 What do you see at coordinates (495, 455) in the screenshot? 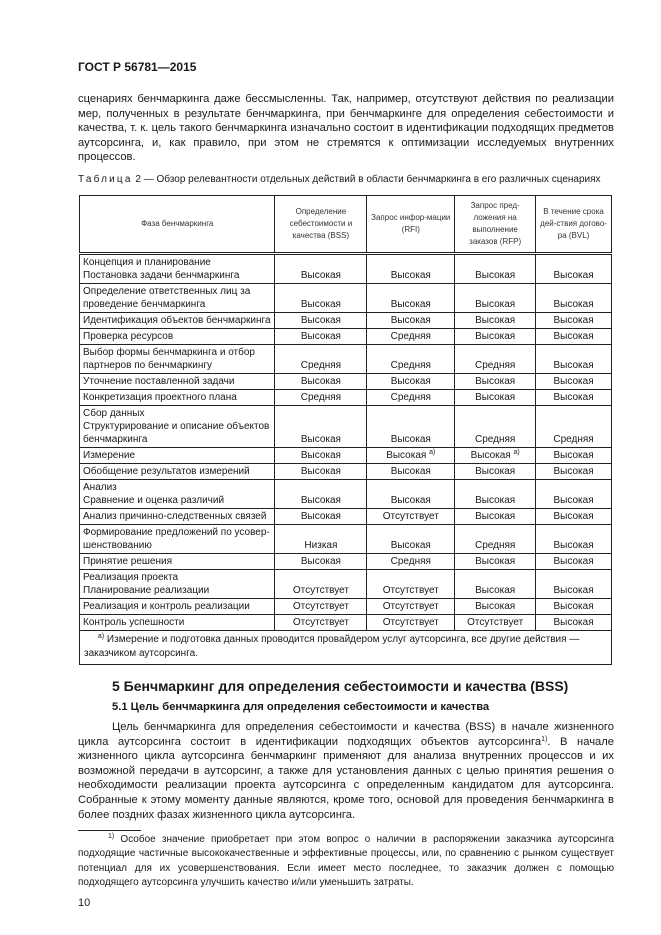
I see `value-cell: Высокая а)` at bounding box center [495, 455].